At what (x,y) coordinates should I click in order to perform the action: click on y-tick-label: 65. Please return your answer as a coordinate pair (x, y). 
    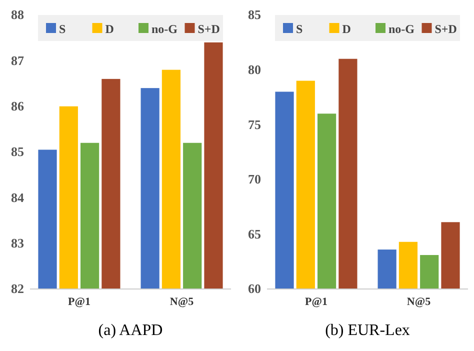
    Looking at the image, I should click on (255, 234).